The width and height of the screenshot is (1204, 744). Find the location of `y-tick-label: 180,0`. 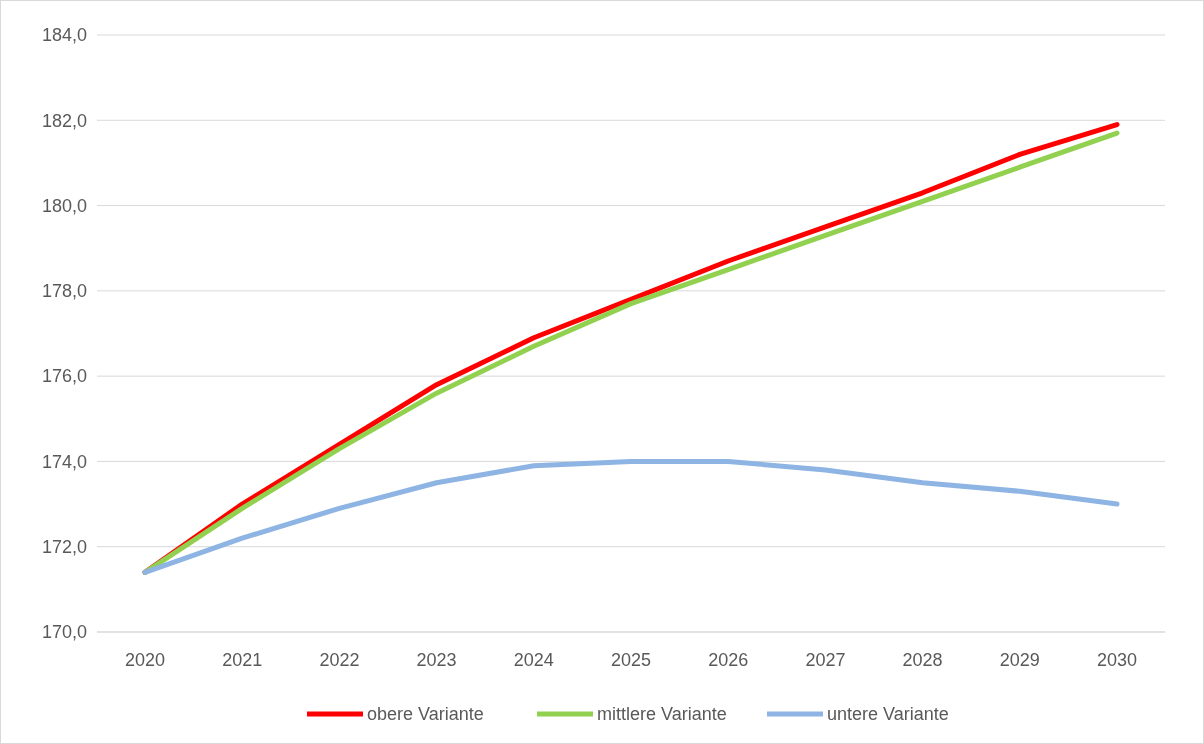

y-tick-label: 180,0 is located at coordinates (64, 205).